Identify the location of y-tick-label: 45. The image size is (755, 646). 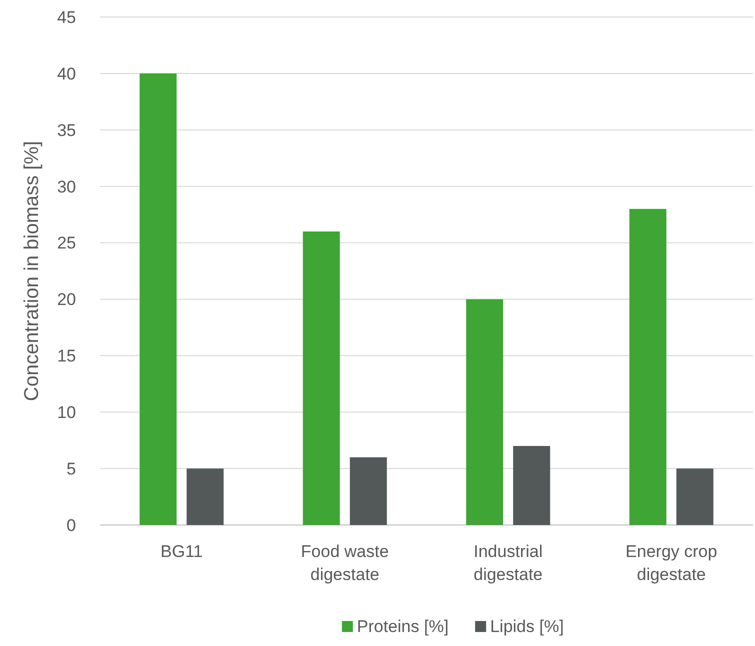
(66, 17).